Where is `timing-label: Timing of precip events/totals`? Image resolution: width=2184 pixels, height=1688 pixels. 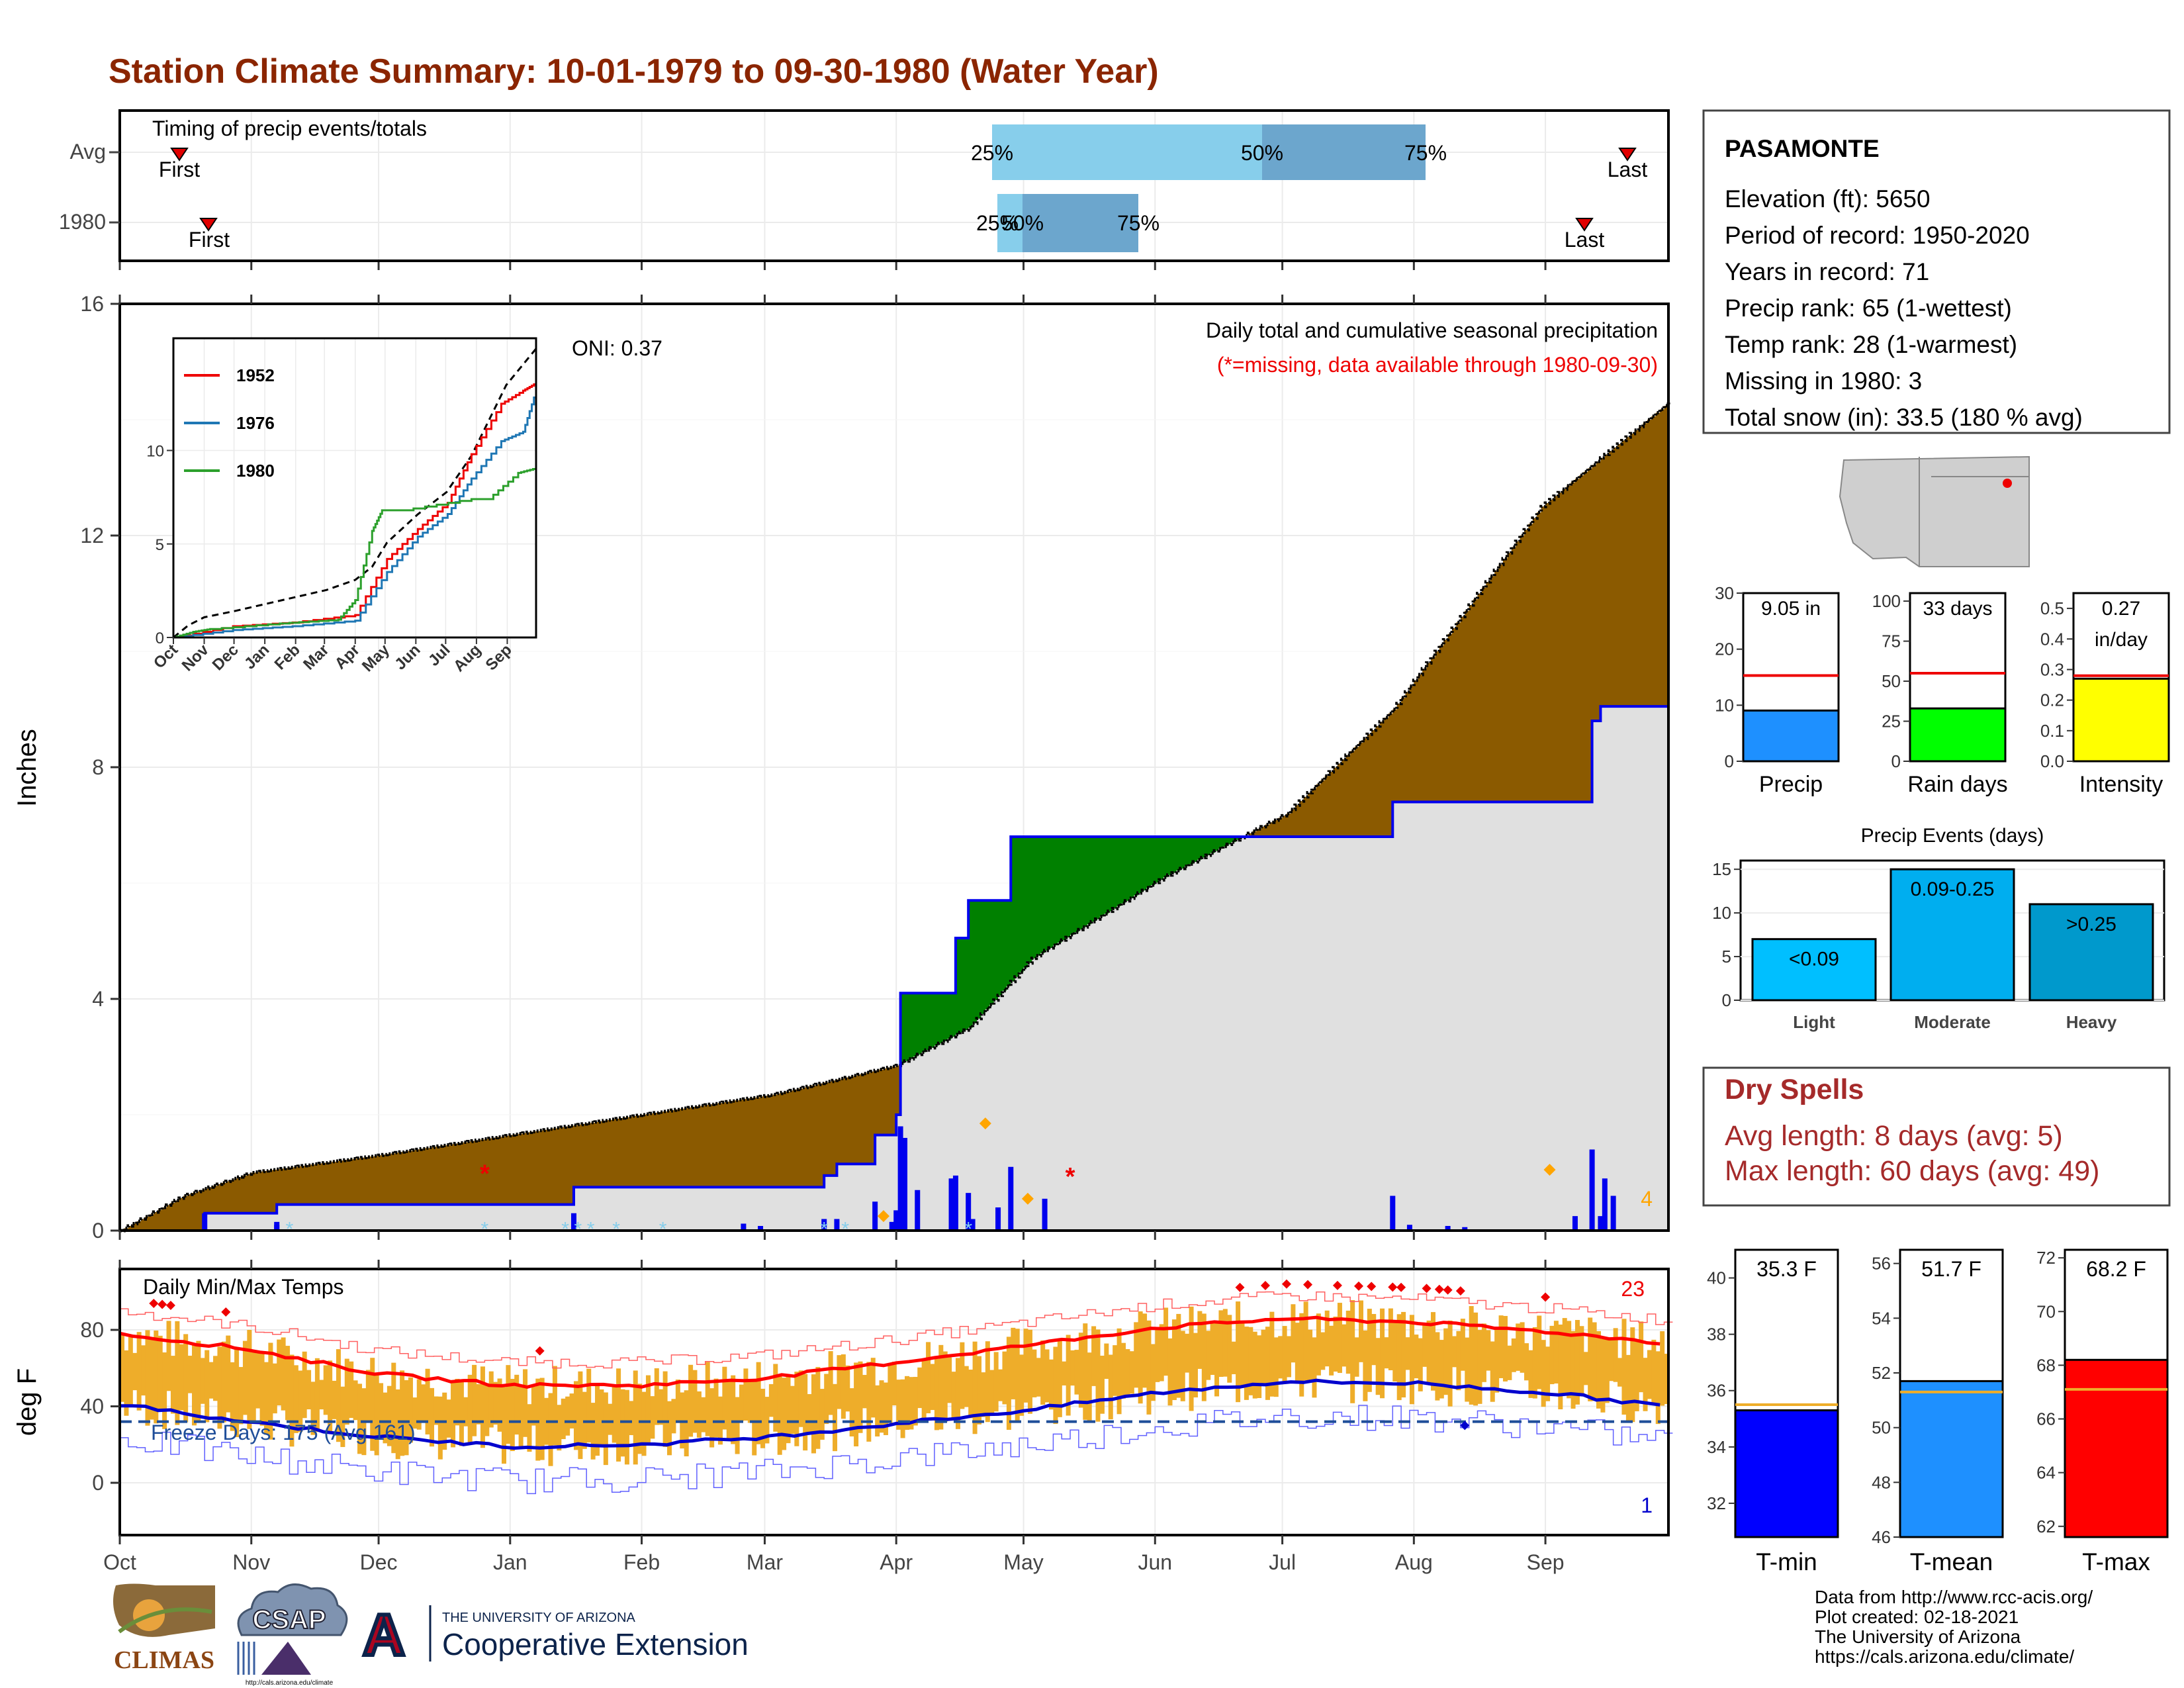 timing-label: Timing of precip events/totals is located at coordinates (289, 128).